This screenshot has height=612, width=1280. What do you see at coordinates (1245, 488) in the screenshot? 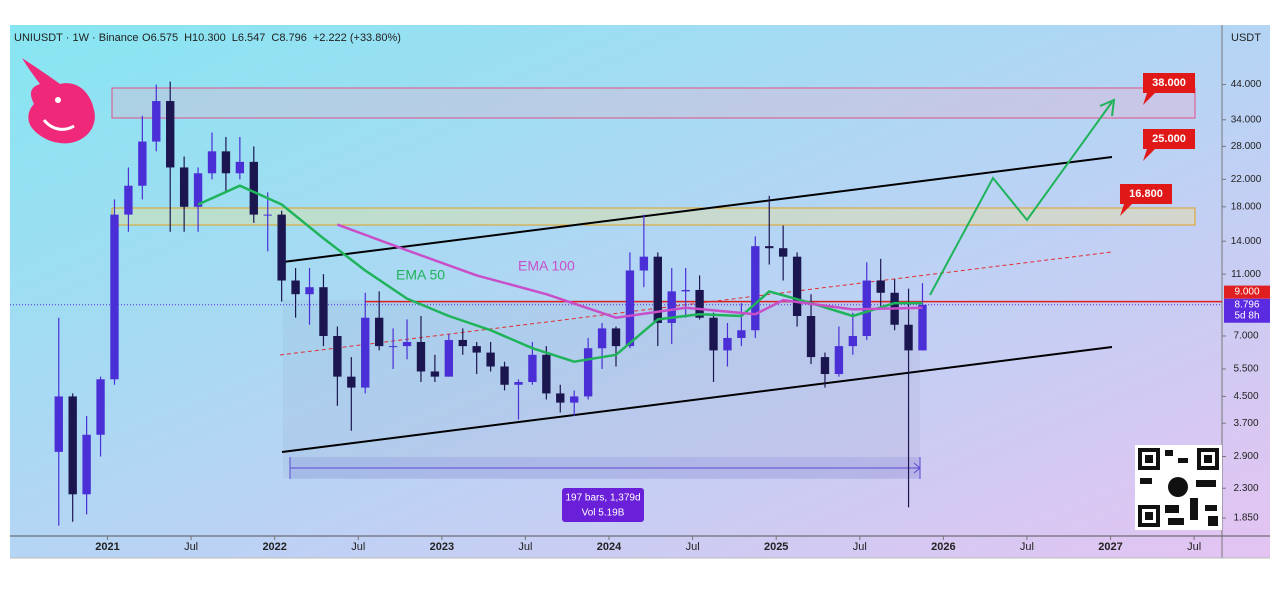
I see `y-tick-label: 2.300` at bounding box center [1245, 488].